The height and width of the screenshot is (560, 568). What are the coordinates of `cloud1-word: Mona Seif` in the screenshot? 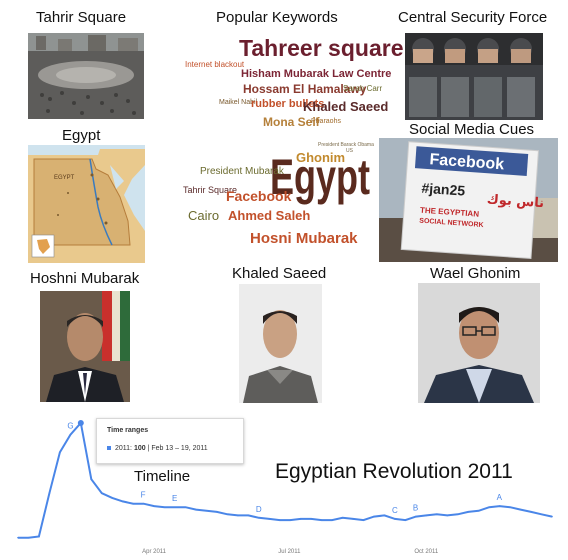 It's located at (291, 122).